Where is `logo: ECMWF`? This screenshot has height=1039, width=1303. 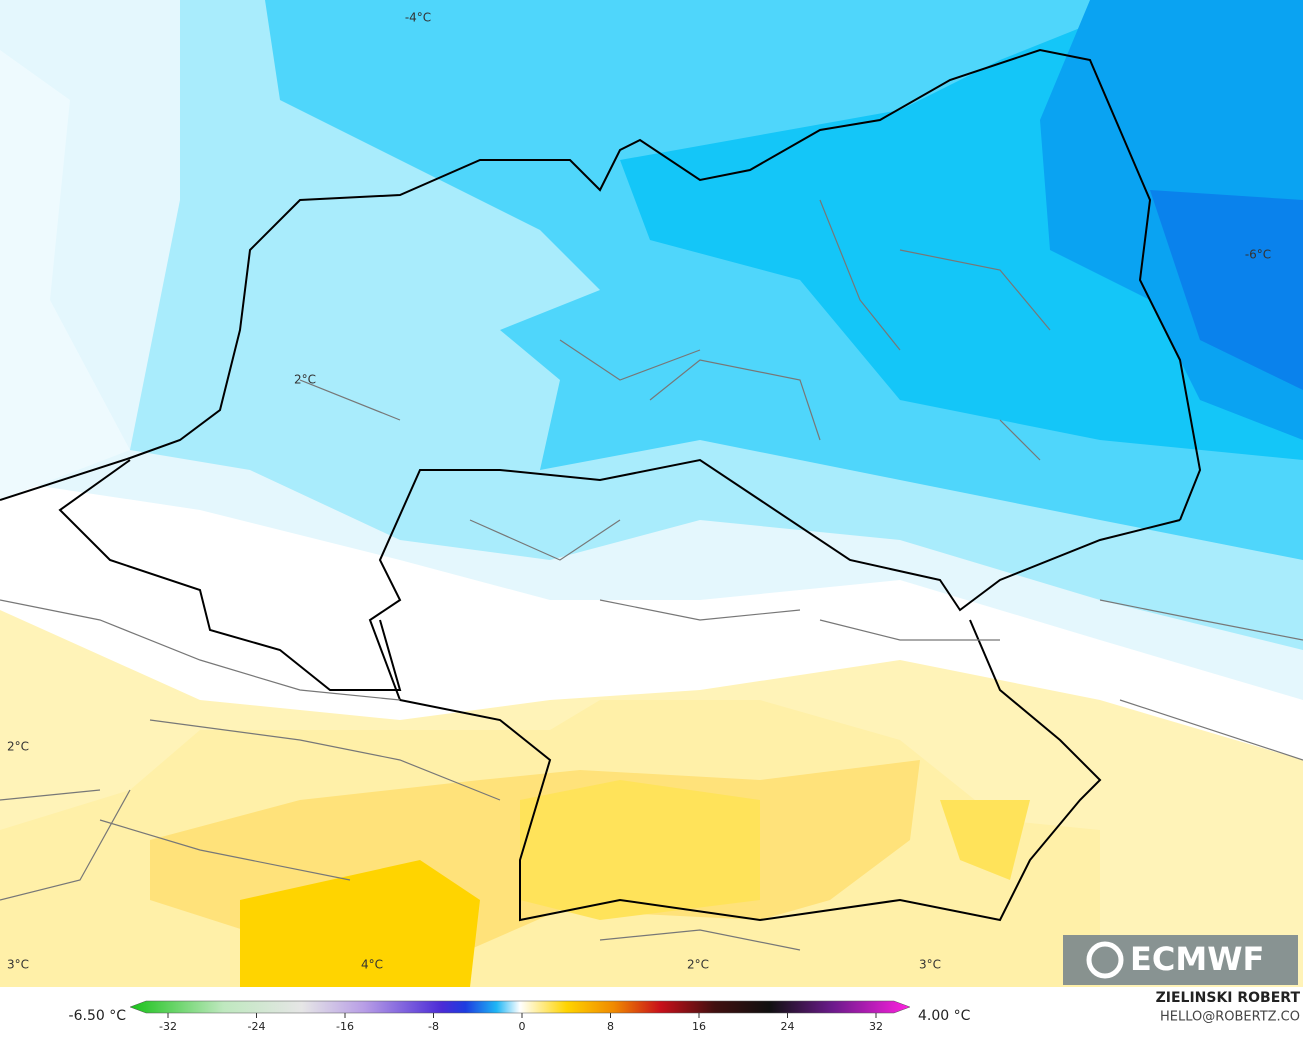
logo: ECMWF is located at coordinates (1180, 960).